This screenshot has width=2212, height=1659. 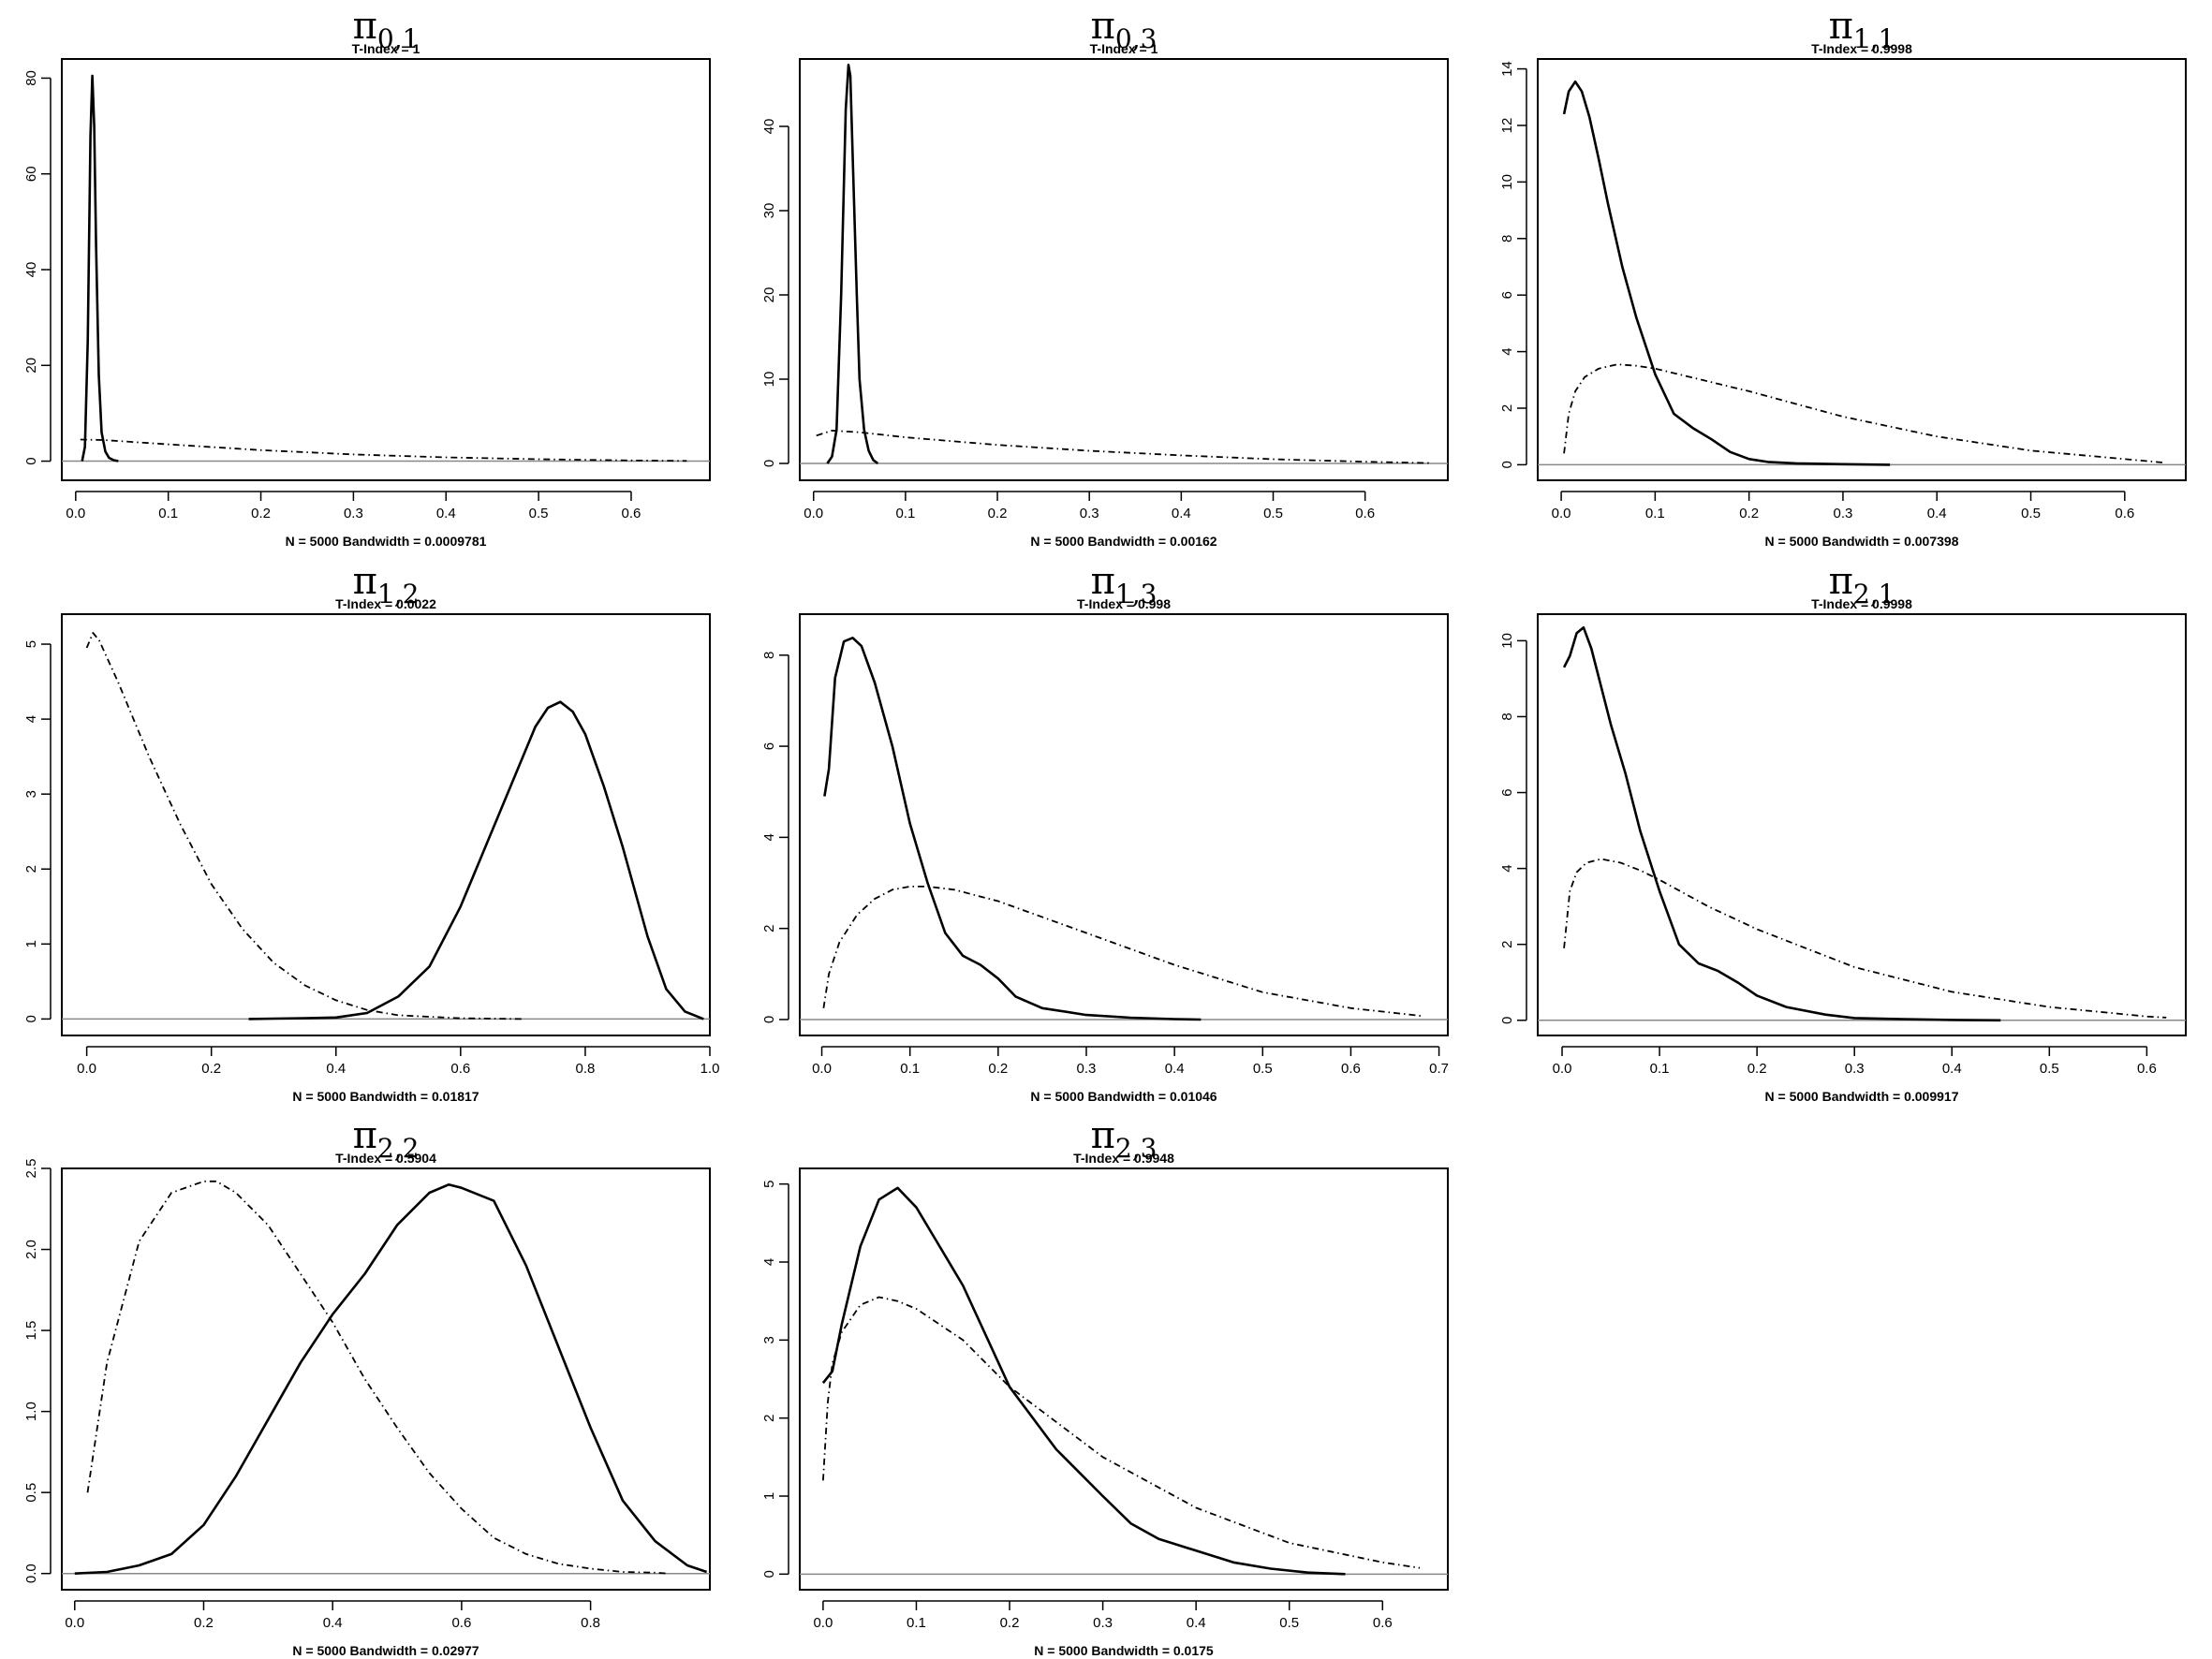 What do you see at coordinates (31, 1411) in the screenshot?
I see `y-tick-label: 1.0` at bounding box center [31, 1411].